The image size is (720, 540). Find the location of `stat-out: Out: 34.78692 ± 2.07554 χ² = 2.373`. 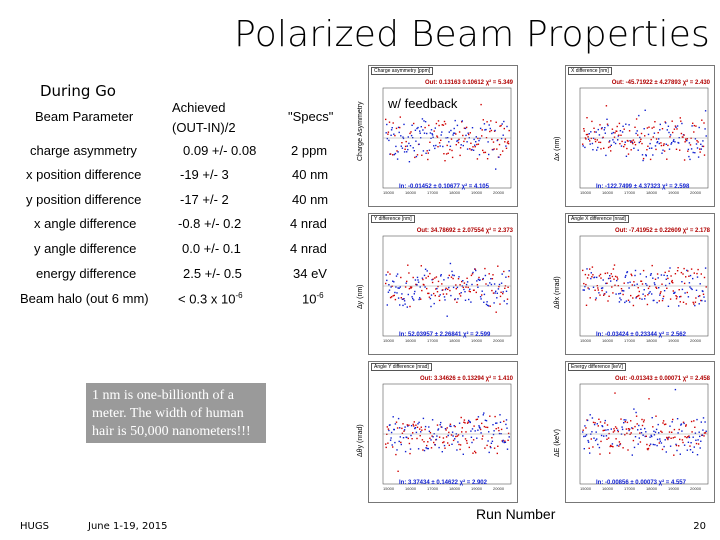

stat-out: Out: 34.78692 ± 2.07554 χ² = 2.373 is located at coordinates (464, 231).